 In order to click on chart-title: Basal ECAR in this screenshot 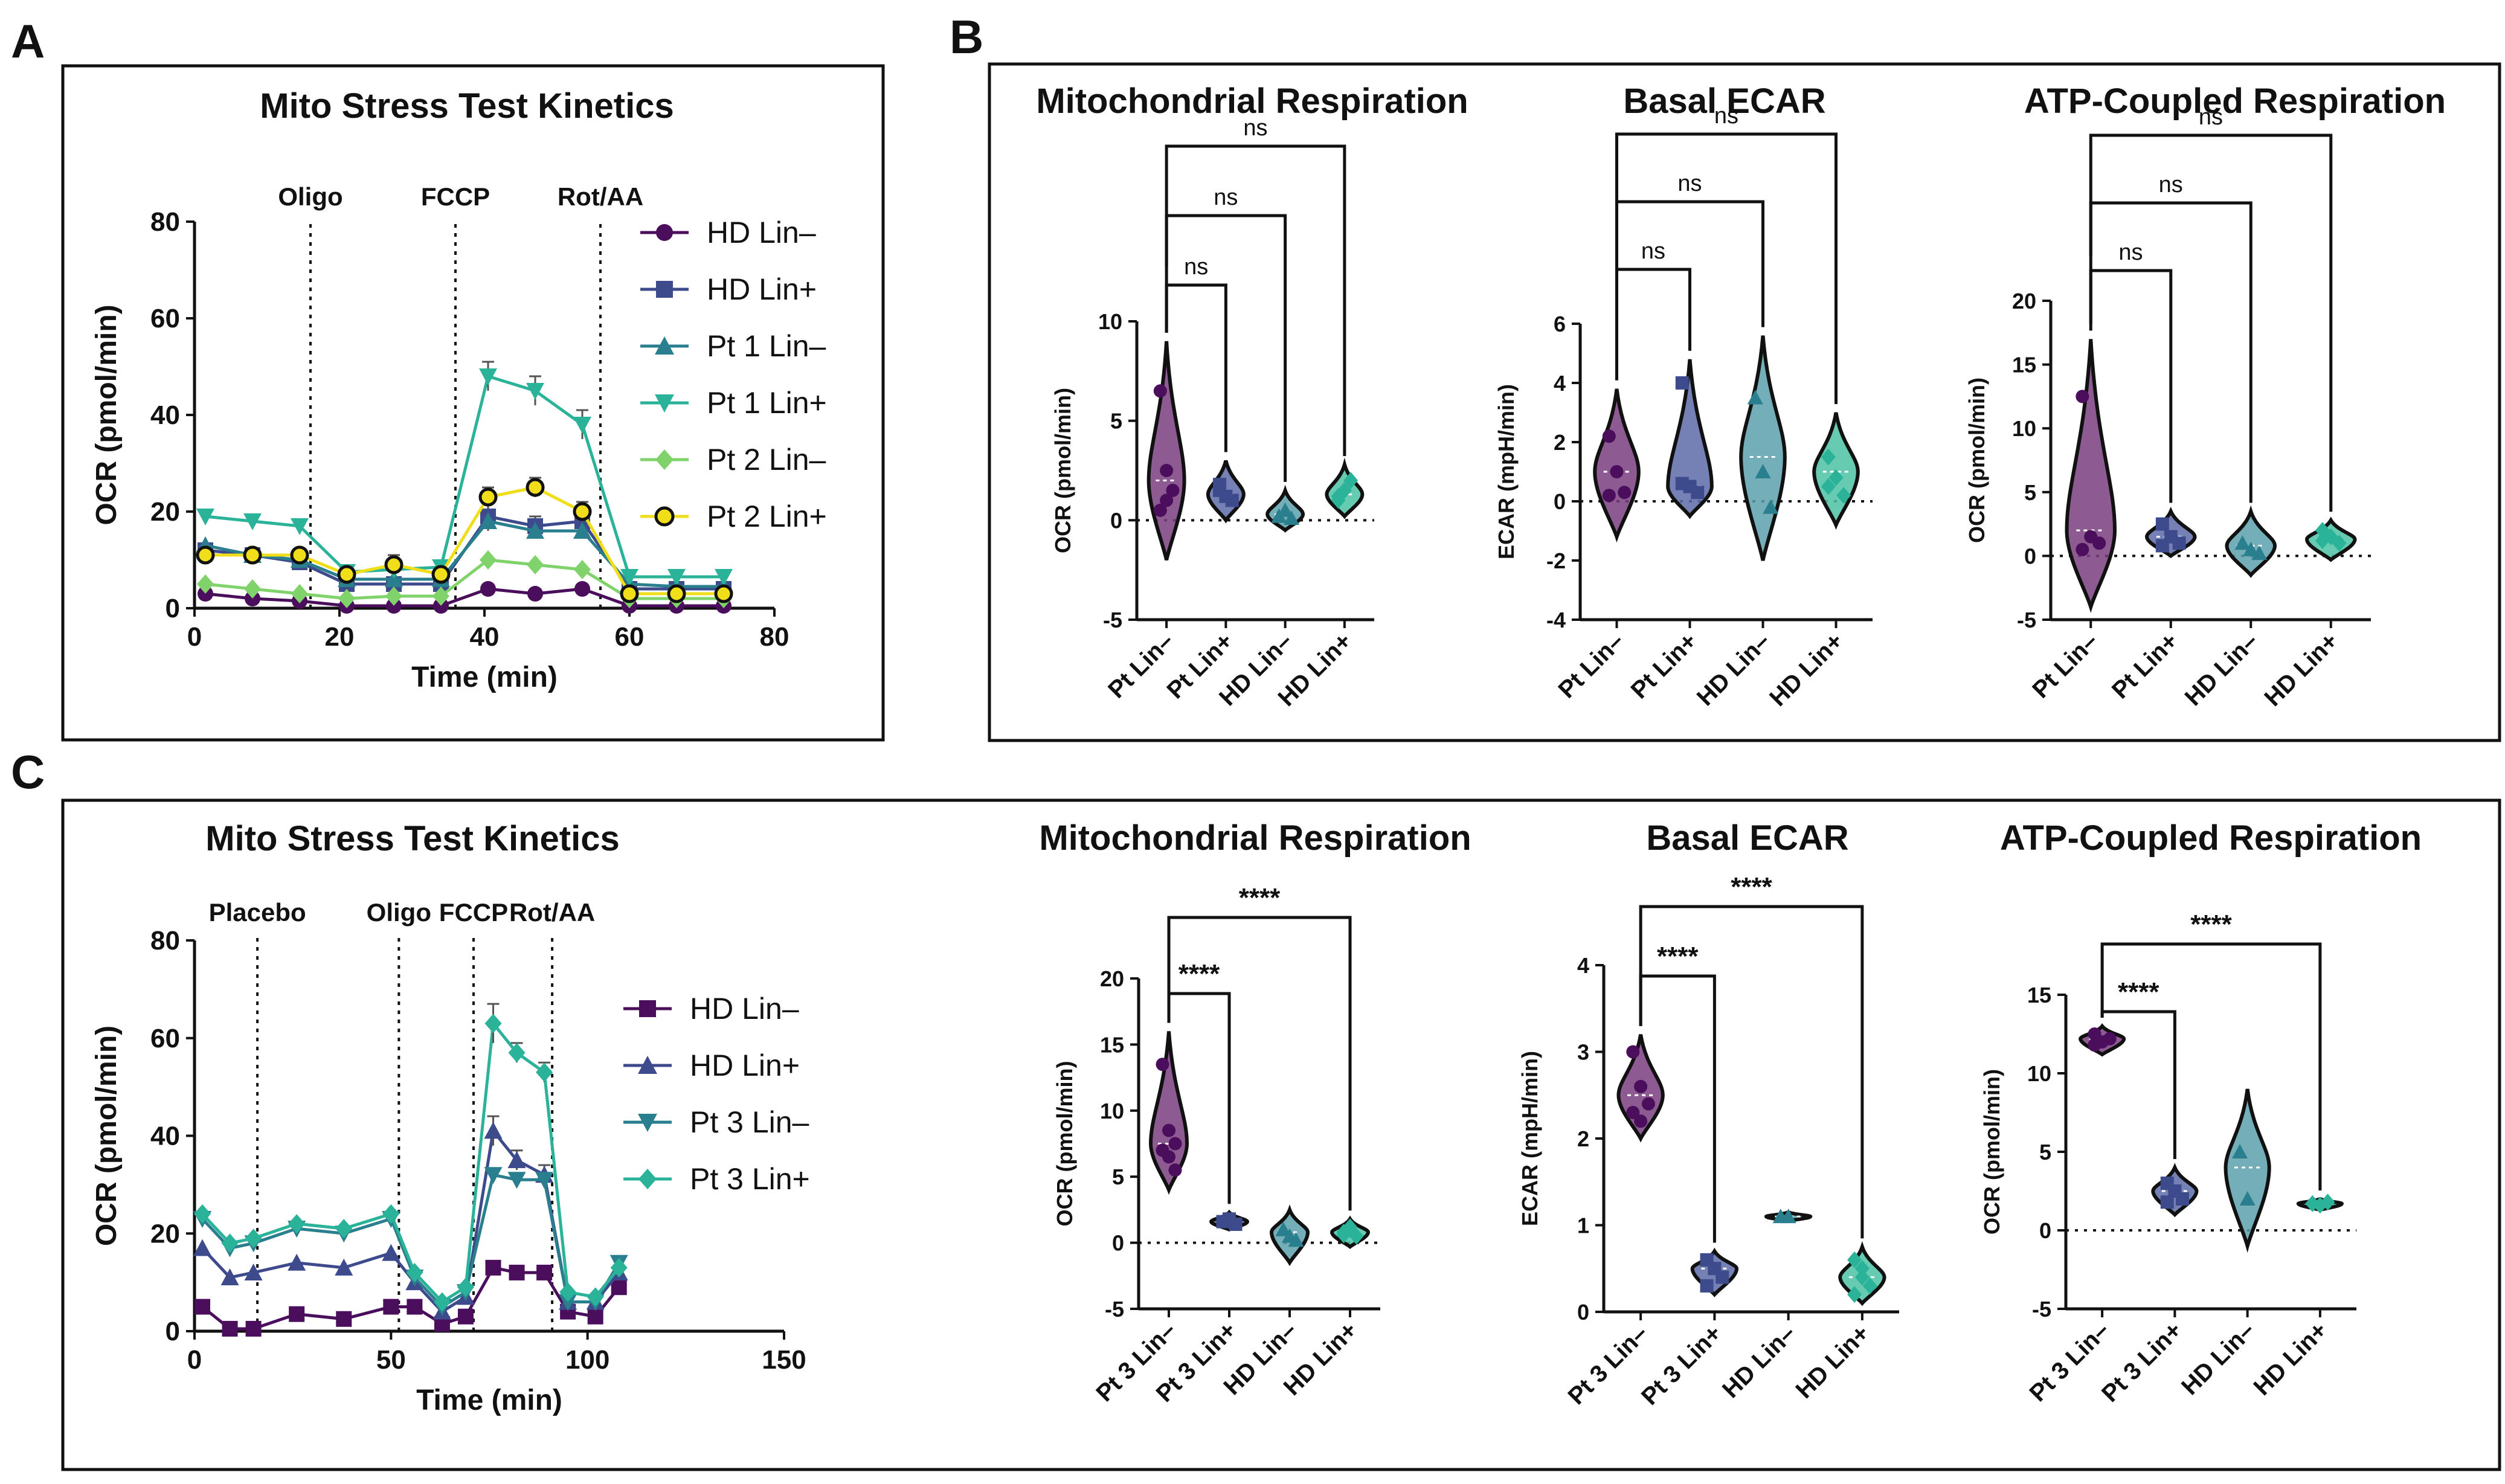, I will do `click(1747, 838)`.